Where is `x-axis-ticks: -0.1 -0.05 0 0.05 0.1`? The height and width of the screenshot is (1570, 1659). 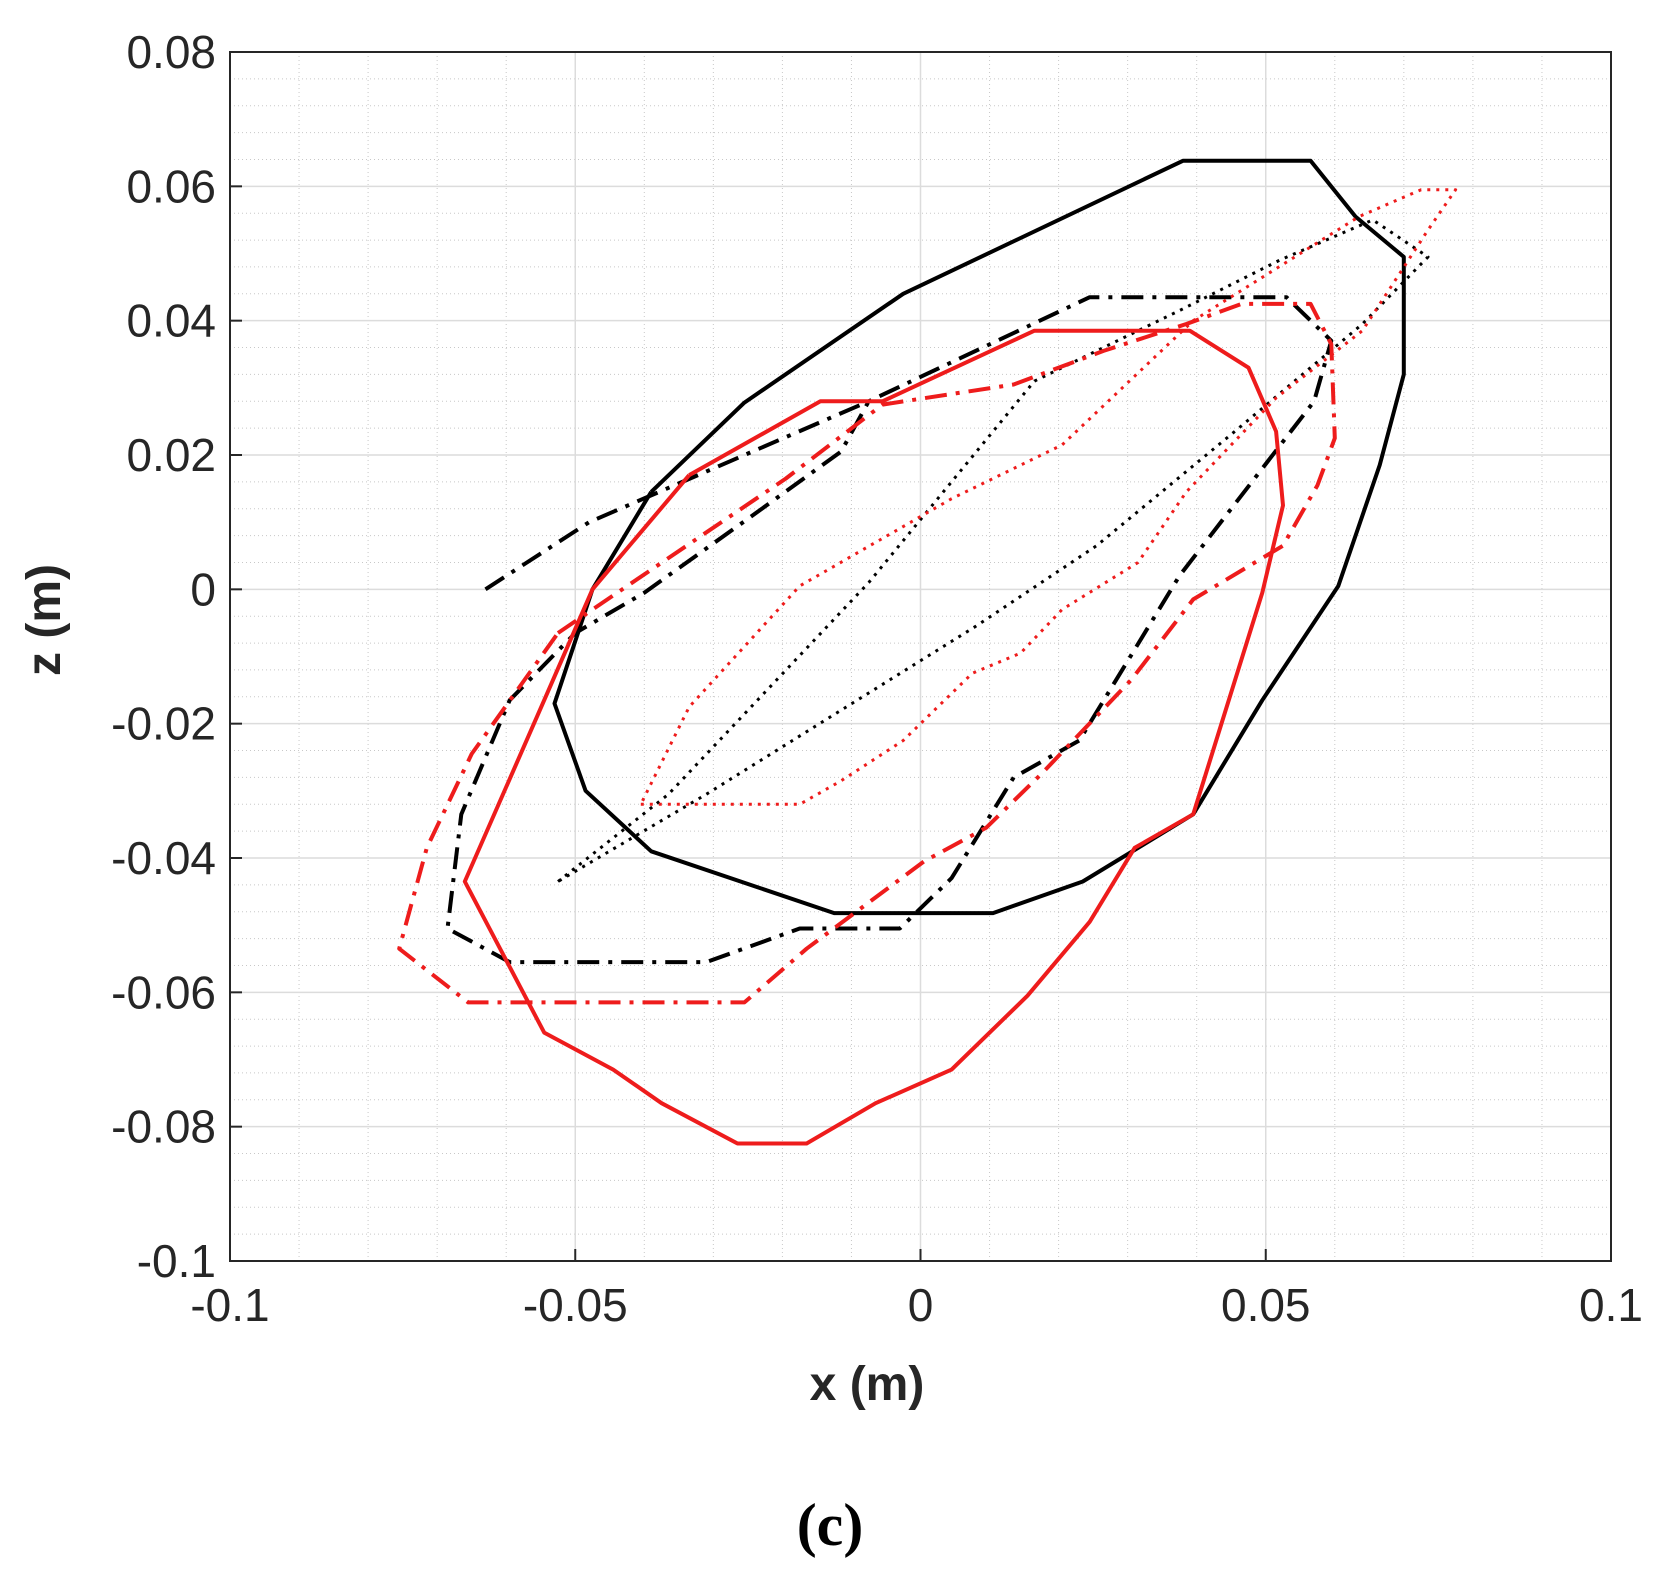
x-axis-ticks: -0.1 -0.05 0 0.05 0.1 is located at coordinates (916, 1290).